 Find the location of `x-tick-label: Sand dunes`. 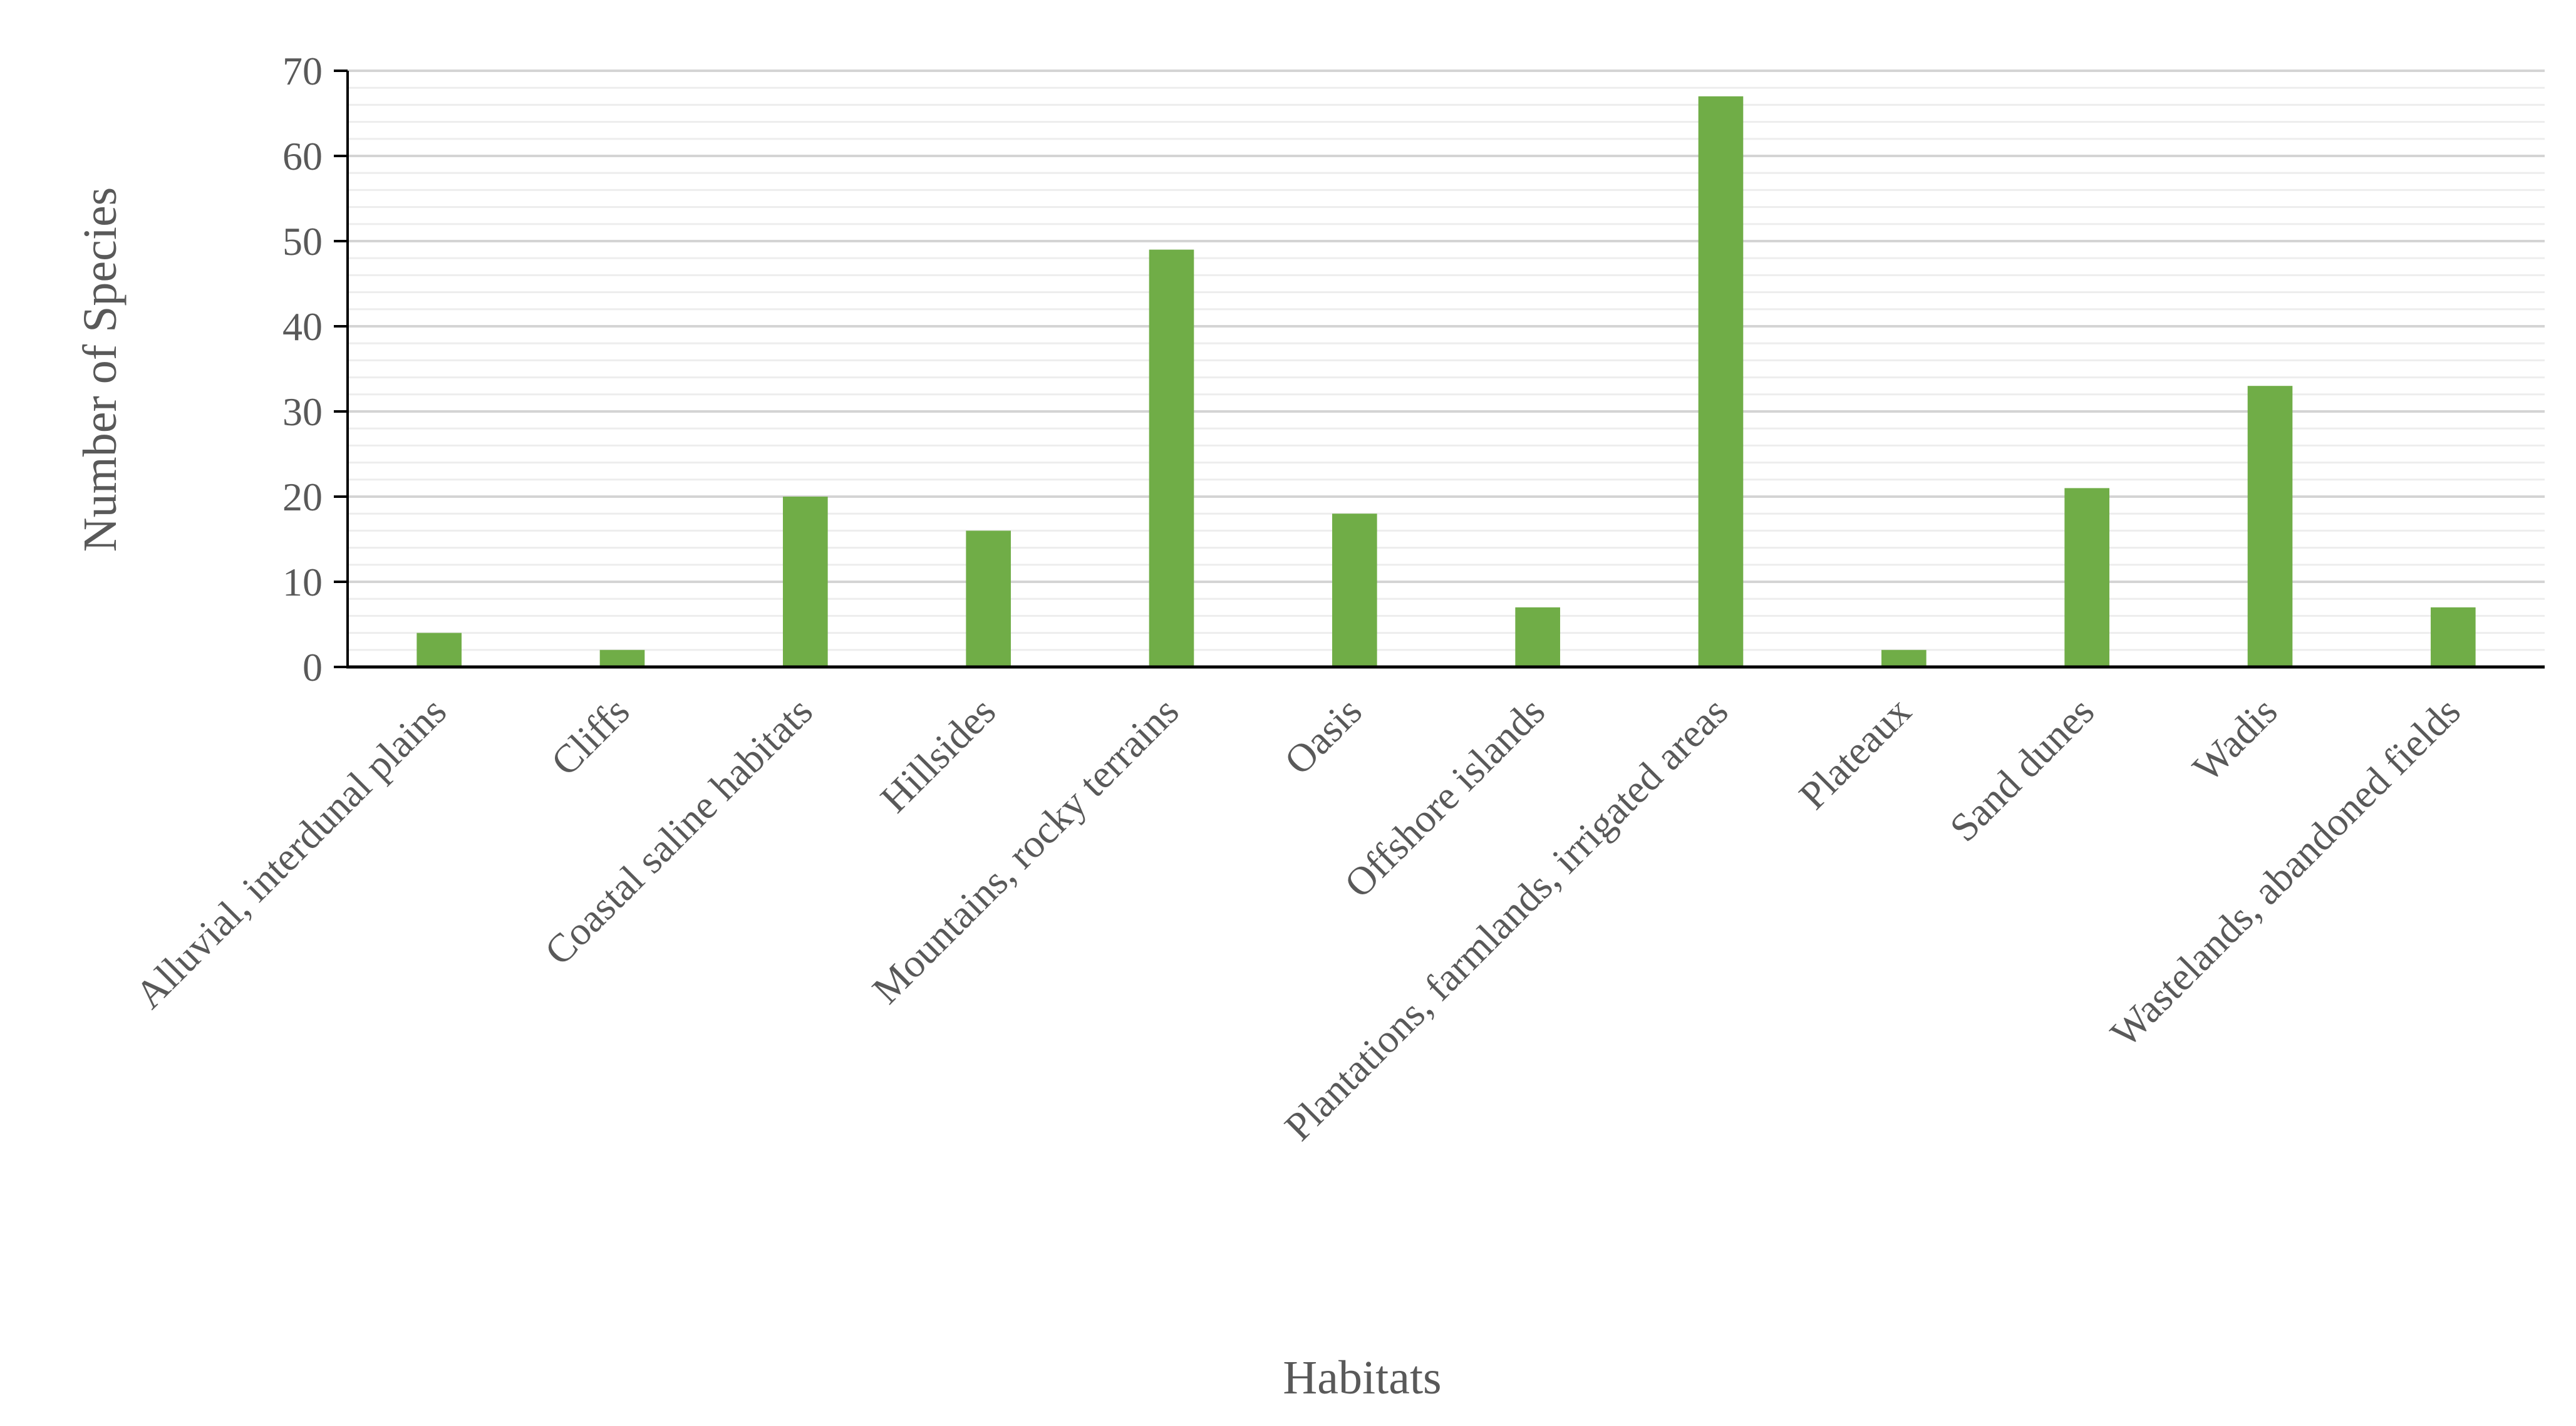

x-tick-label: Sand dunes is located at coordinates (2022, 770).